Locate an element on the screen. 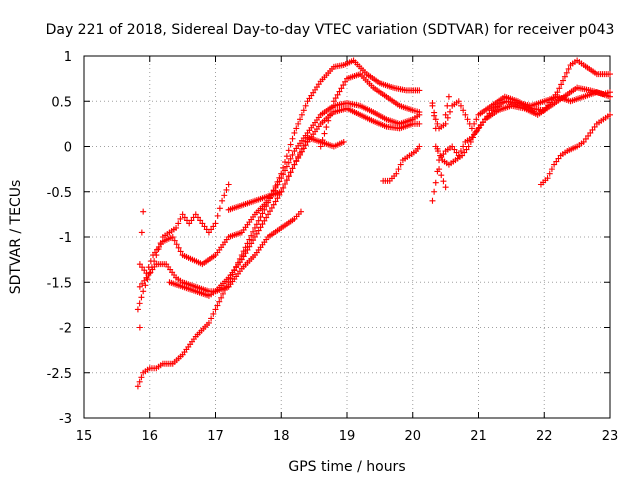  y-tick-label: -1 is located at coordinates (65, 238).